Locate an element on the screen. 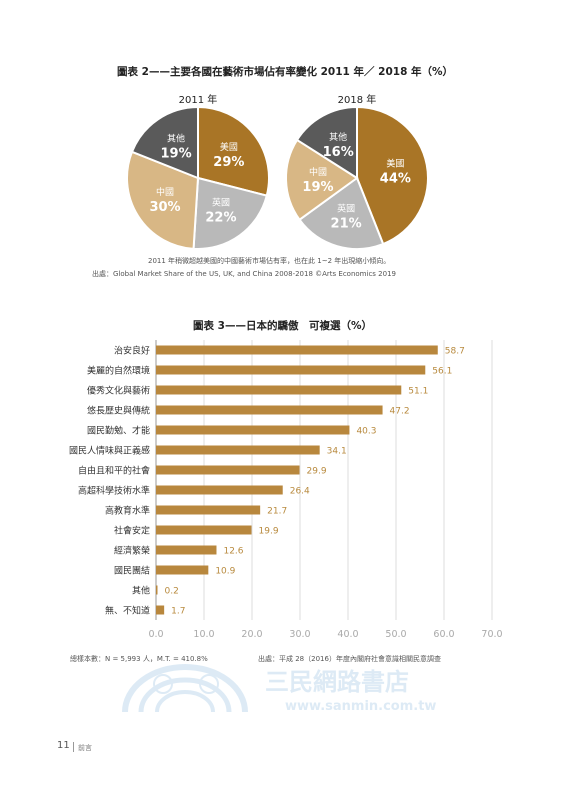 This screenshot has width=570, height=800. pie-chart-2018: 美國 44% 英國 21% 中國 19% 其他 16% is located at coordinates (357, 177).